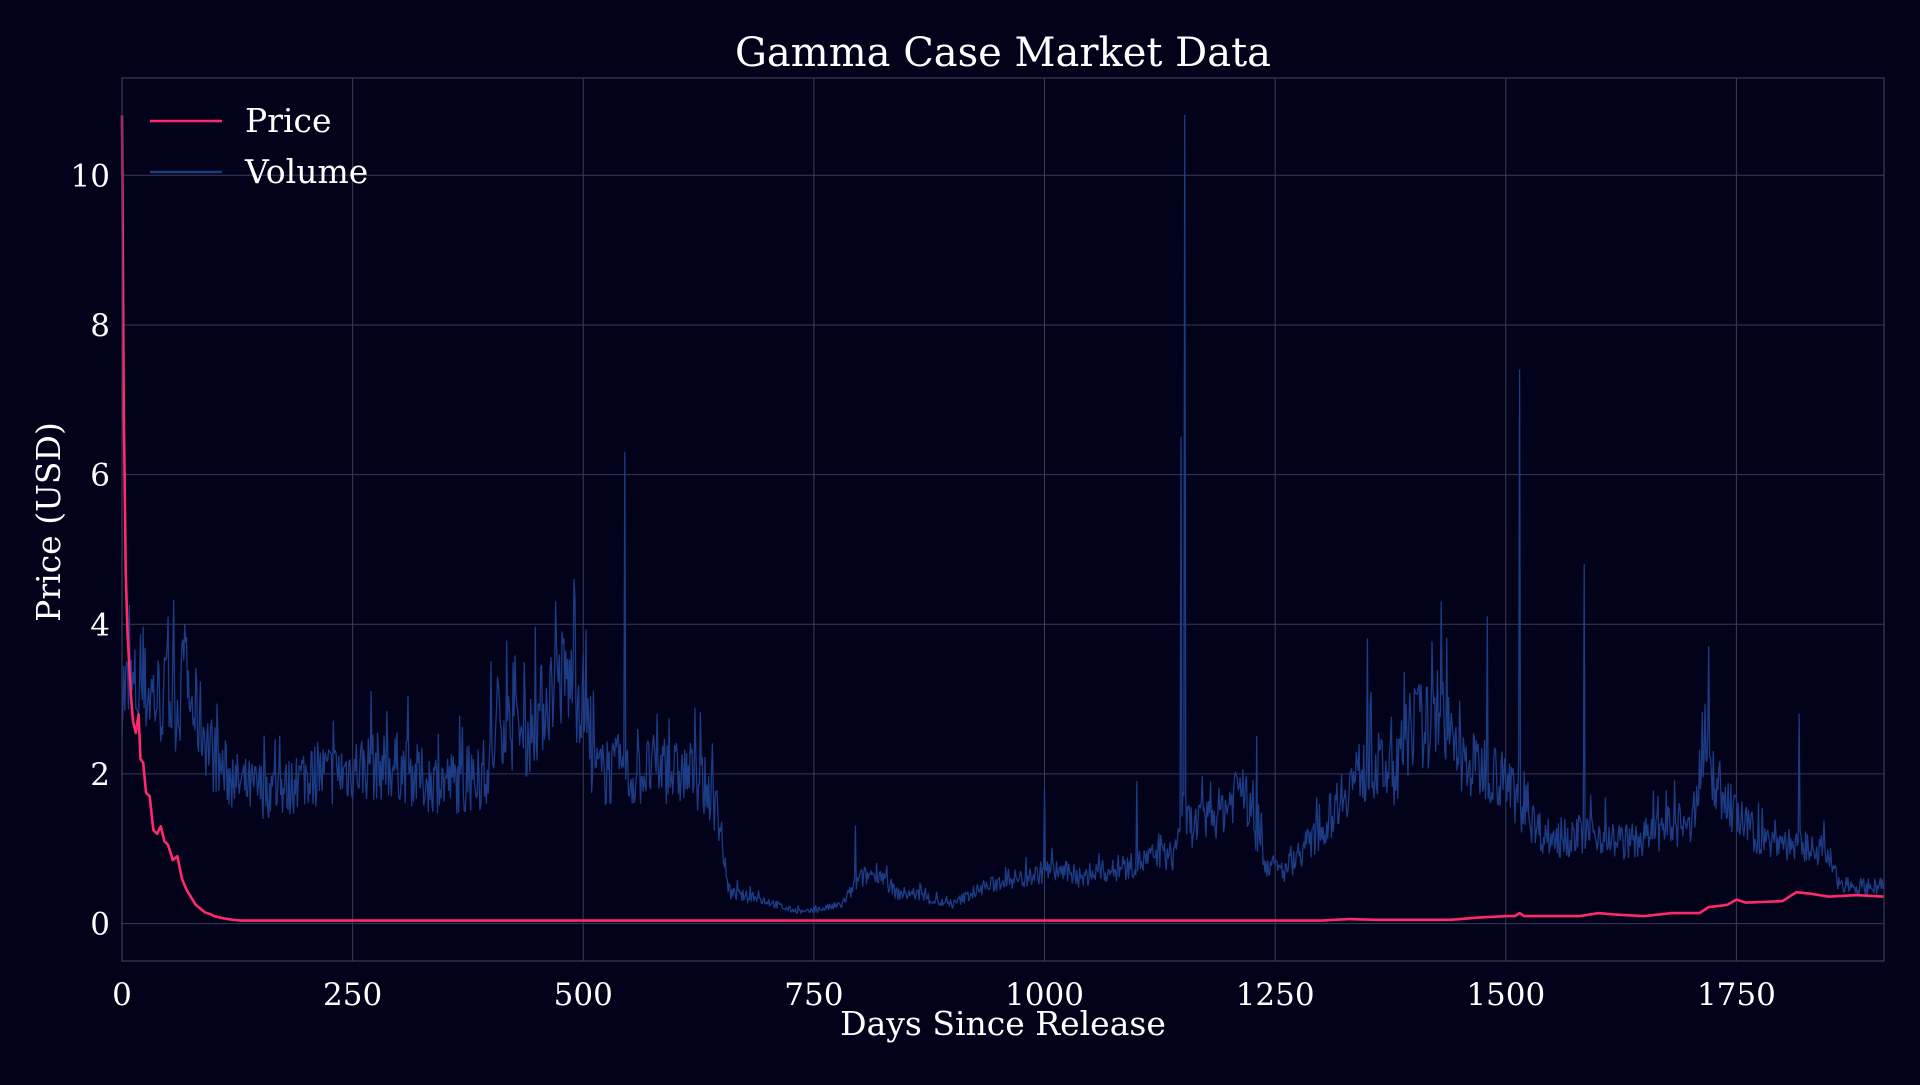 Image resolution: width=1920 pixels, height=1085 pixels. Describe the element at coordinates (1003, 53) in the screenshot. I see `chart-title: Gamma Case Market Data` at that location.